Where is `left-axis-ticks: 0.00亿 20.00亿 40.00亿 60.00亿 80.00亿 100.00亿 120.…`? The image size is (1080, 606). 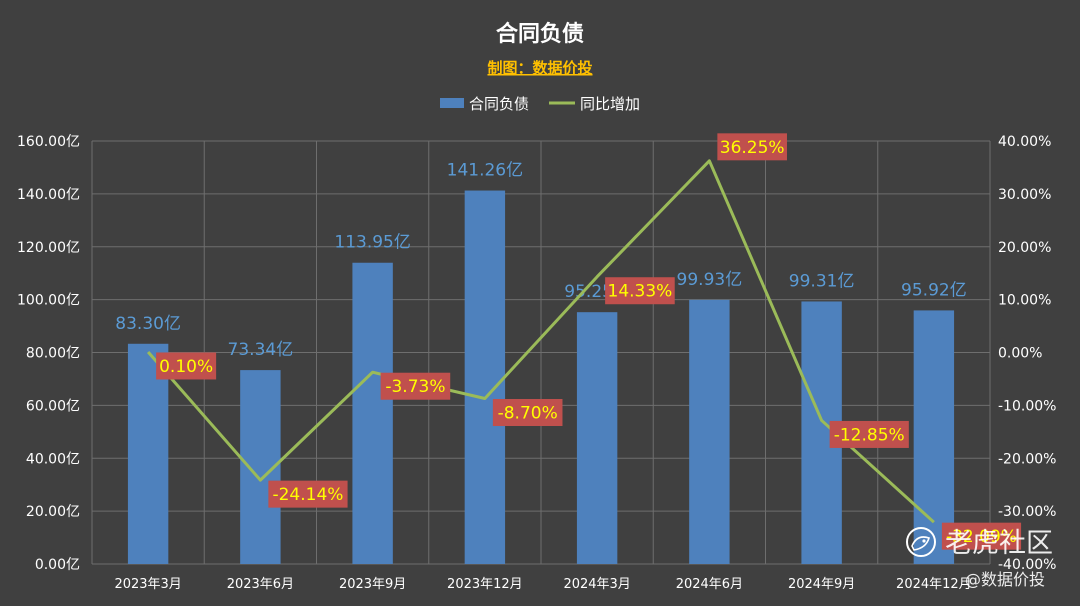
left-axis-ticks: 0.00亿 20.00亿 40.00亿 60.00亿 80.00亿 100.00亿 120.… is located at coordinates (48, 353).